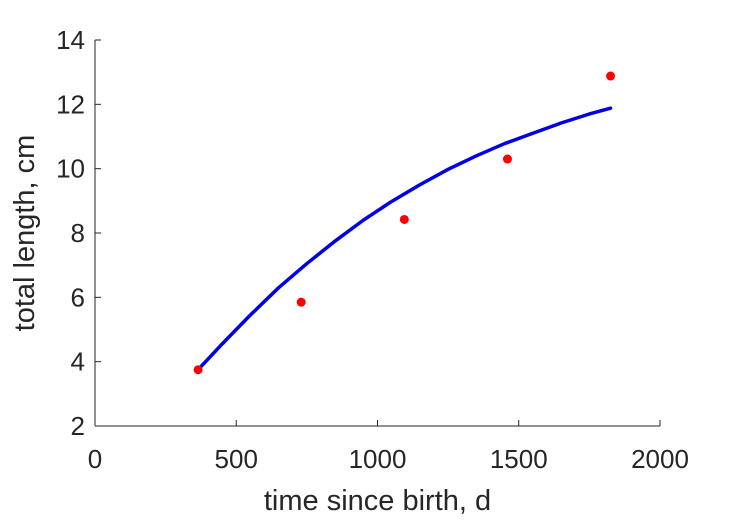 This screenshot has height=521, width=729. Describe the element at coordinates (78, 426) in the screenshot. I see `y-tick-label: 2` at that location.